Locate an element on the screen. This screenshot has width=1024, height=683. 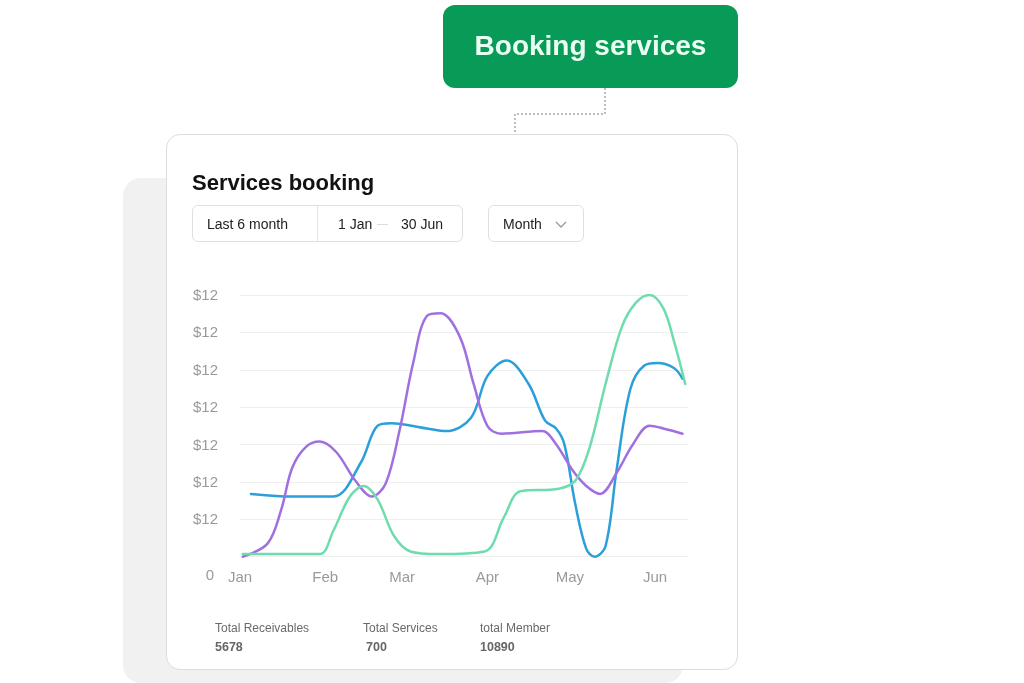
badge: Booking services is located at coordinates (590, 46).